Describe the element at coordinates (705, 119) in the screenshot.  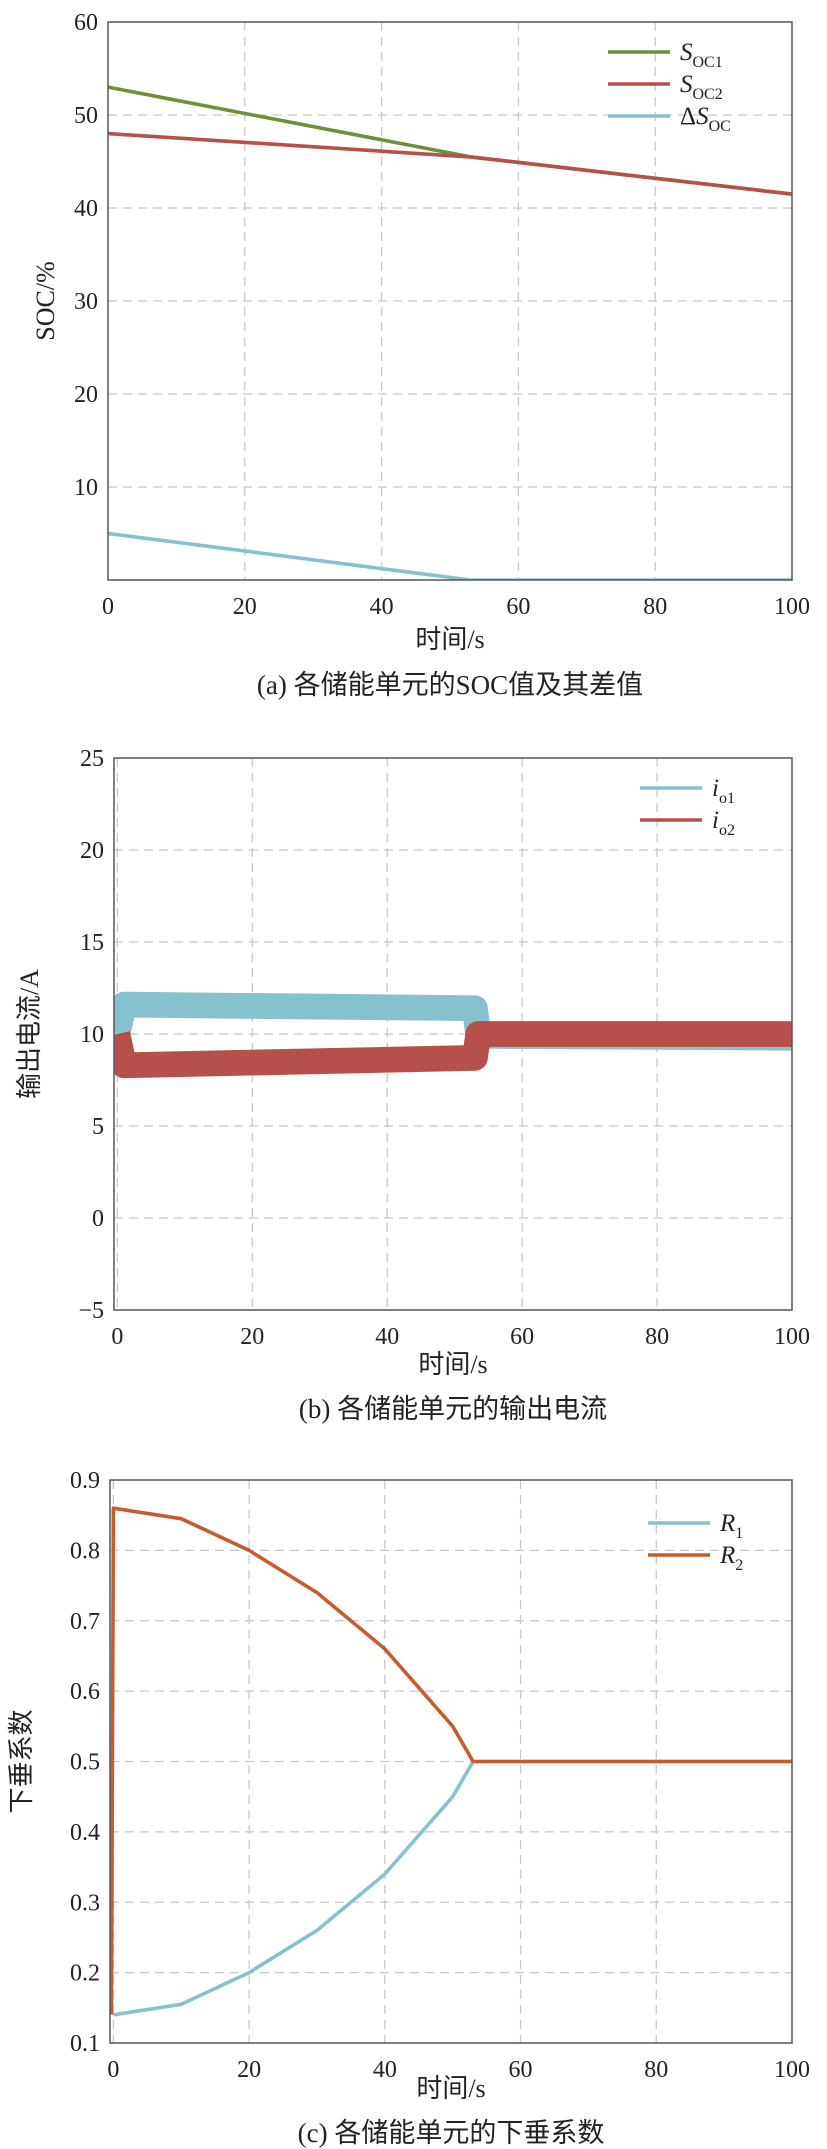
I see `legend-label-3: ΔSOC` at that location.